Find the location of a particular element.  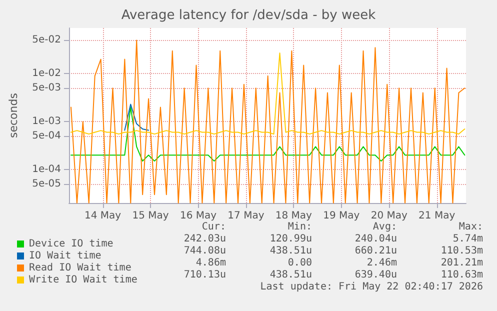

text: 201.21m is located at coordinates (461, 263).